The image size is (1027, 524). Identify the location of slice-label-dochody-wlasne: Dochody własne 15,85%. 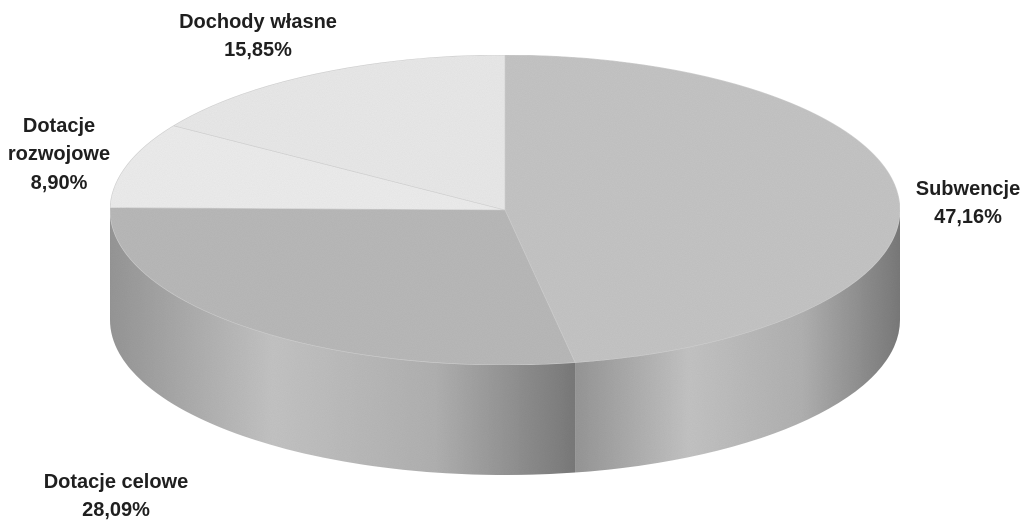
(258, 36).